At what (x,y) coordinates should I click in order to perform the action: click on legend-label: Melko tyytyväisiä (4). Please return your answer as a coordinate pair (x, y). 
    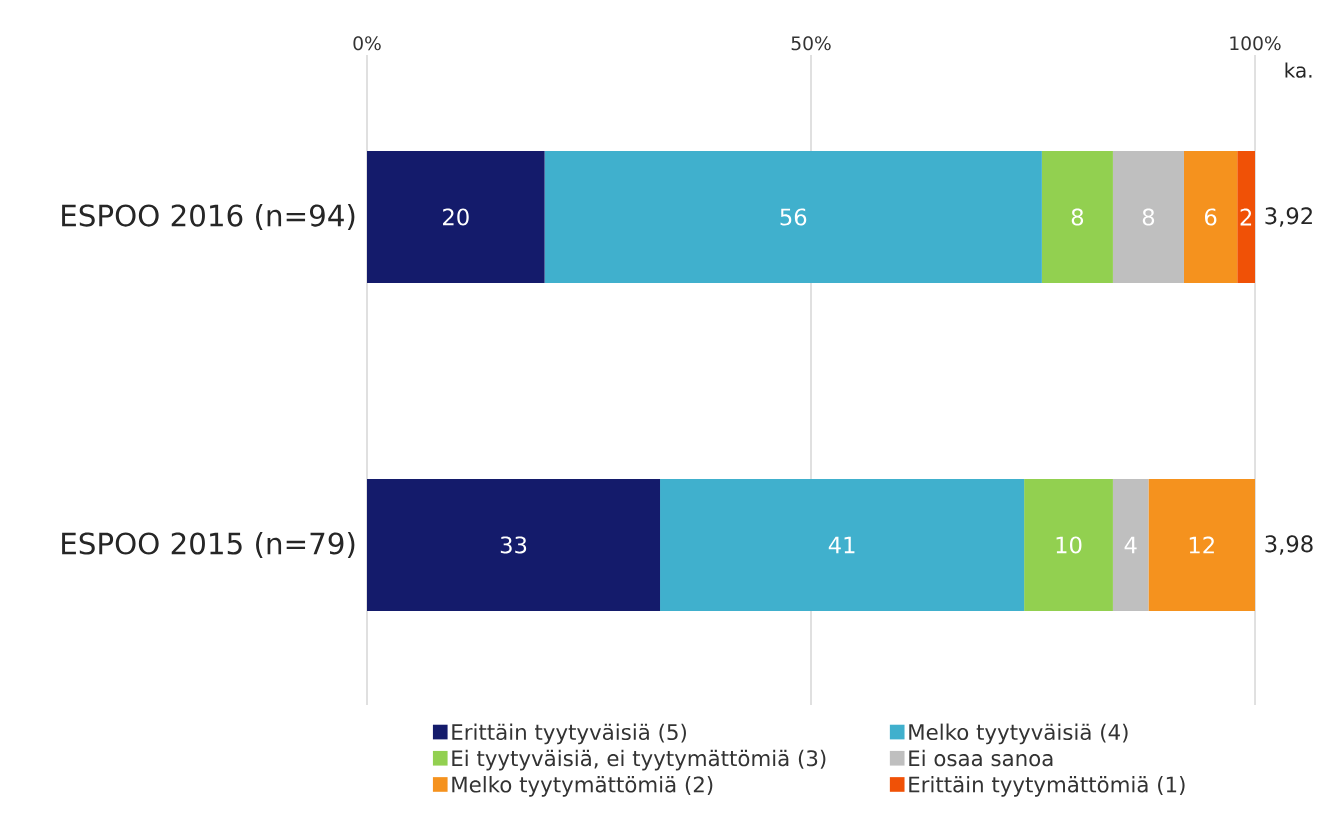
    Looking at the image, I should click on (1018, 734).